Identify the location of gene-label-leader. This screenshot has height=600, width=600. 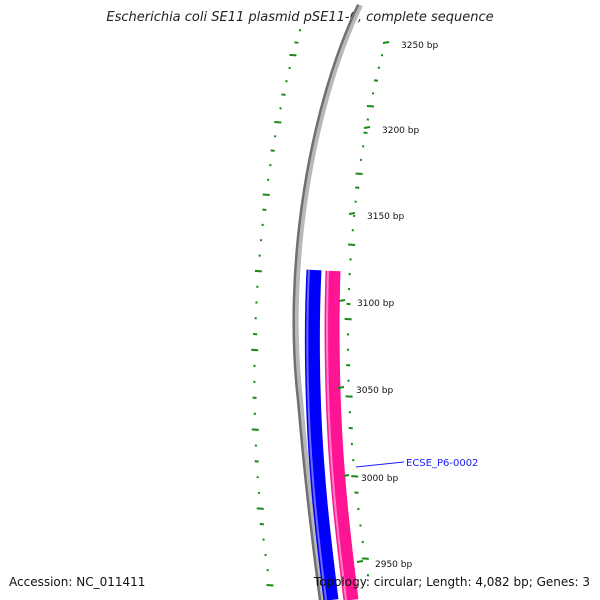
(380, 464).